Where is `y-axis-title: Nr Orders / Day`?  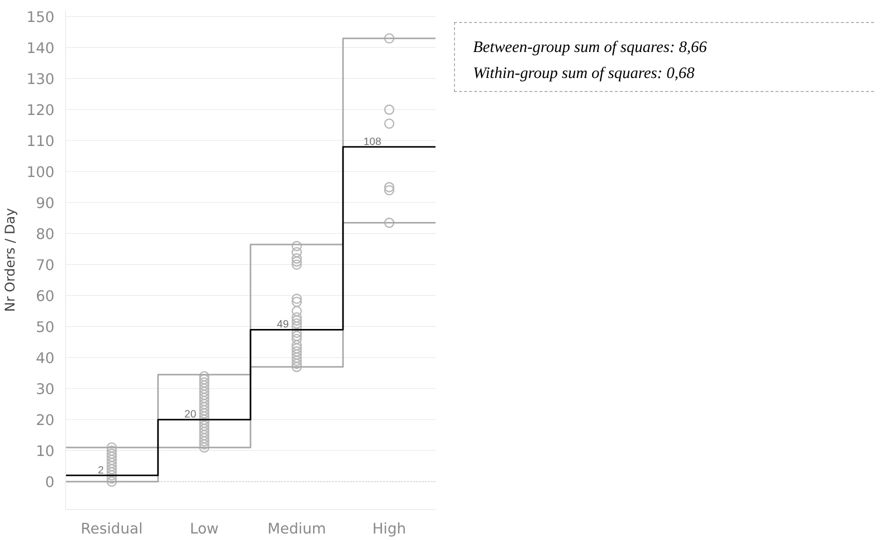 y-axis-title: Nr Orders / Day is located at coordinates (11, 260).